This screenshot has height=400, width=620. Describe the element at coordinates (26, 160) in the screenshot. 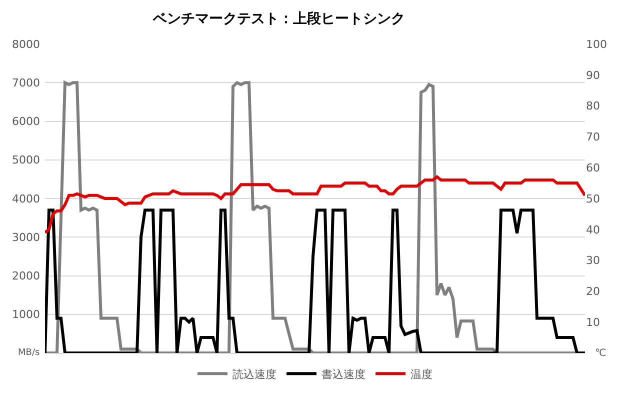

I see `y-tick-label: 5000` at that location.